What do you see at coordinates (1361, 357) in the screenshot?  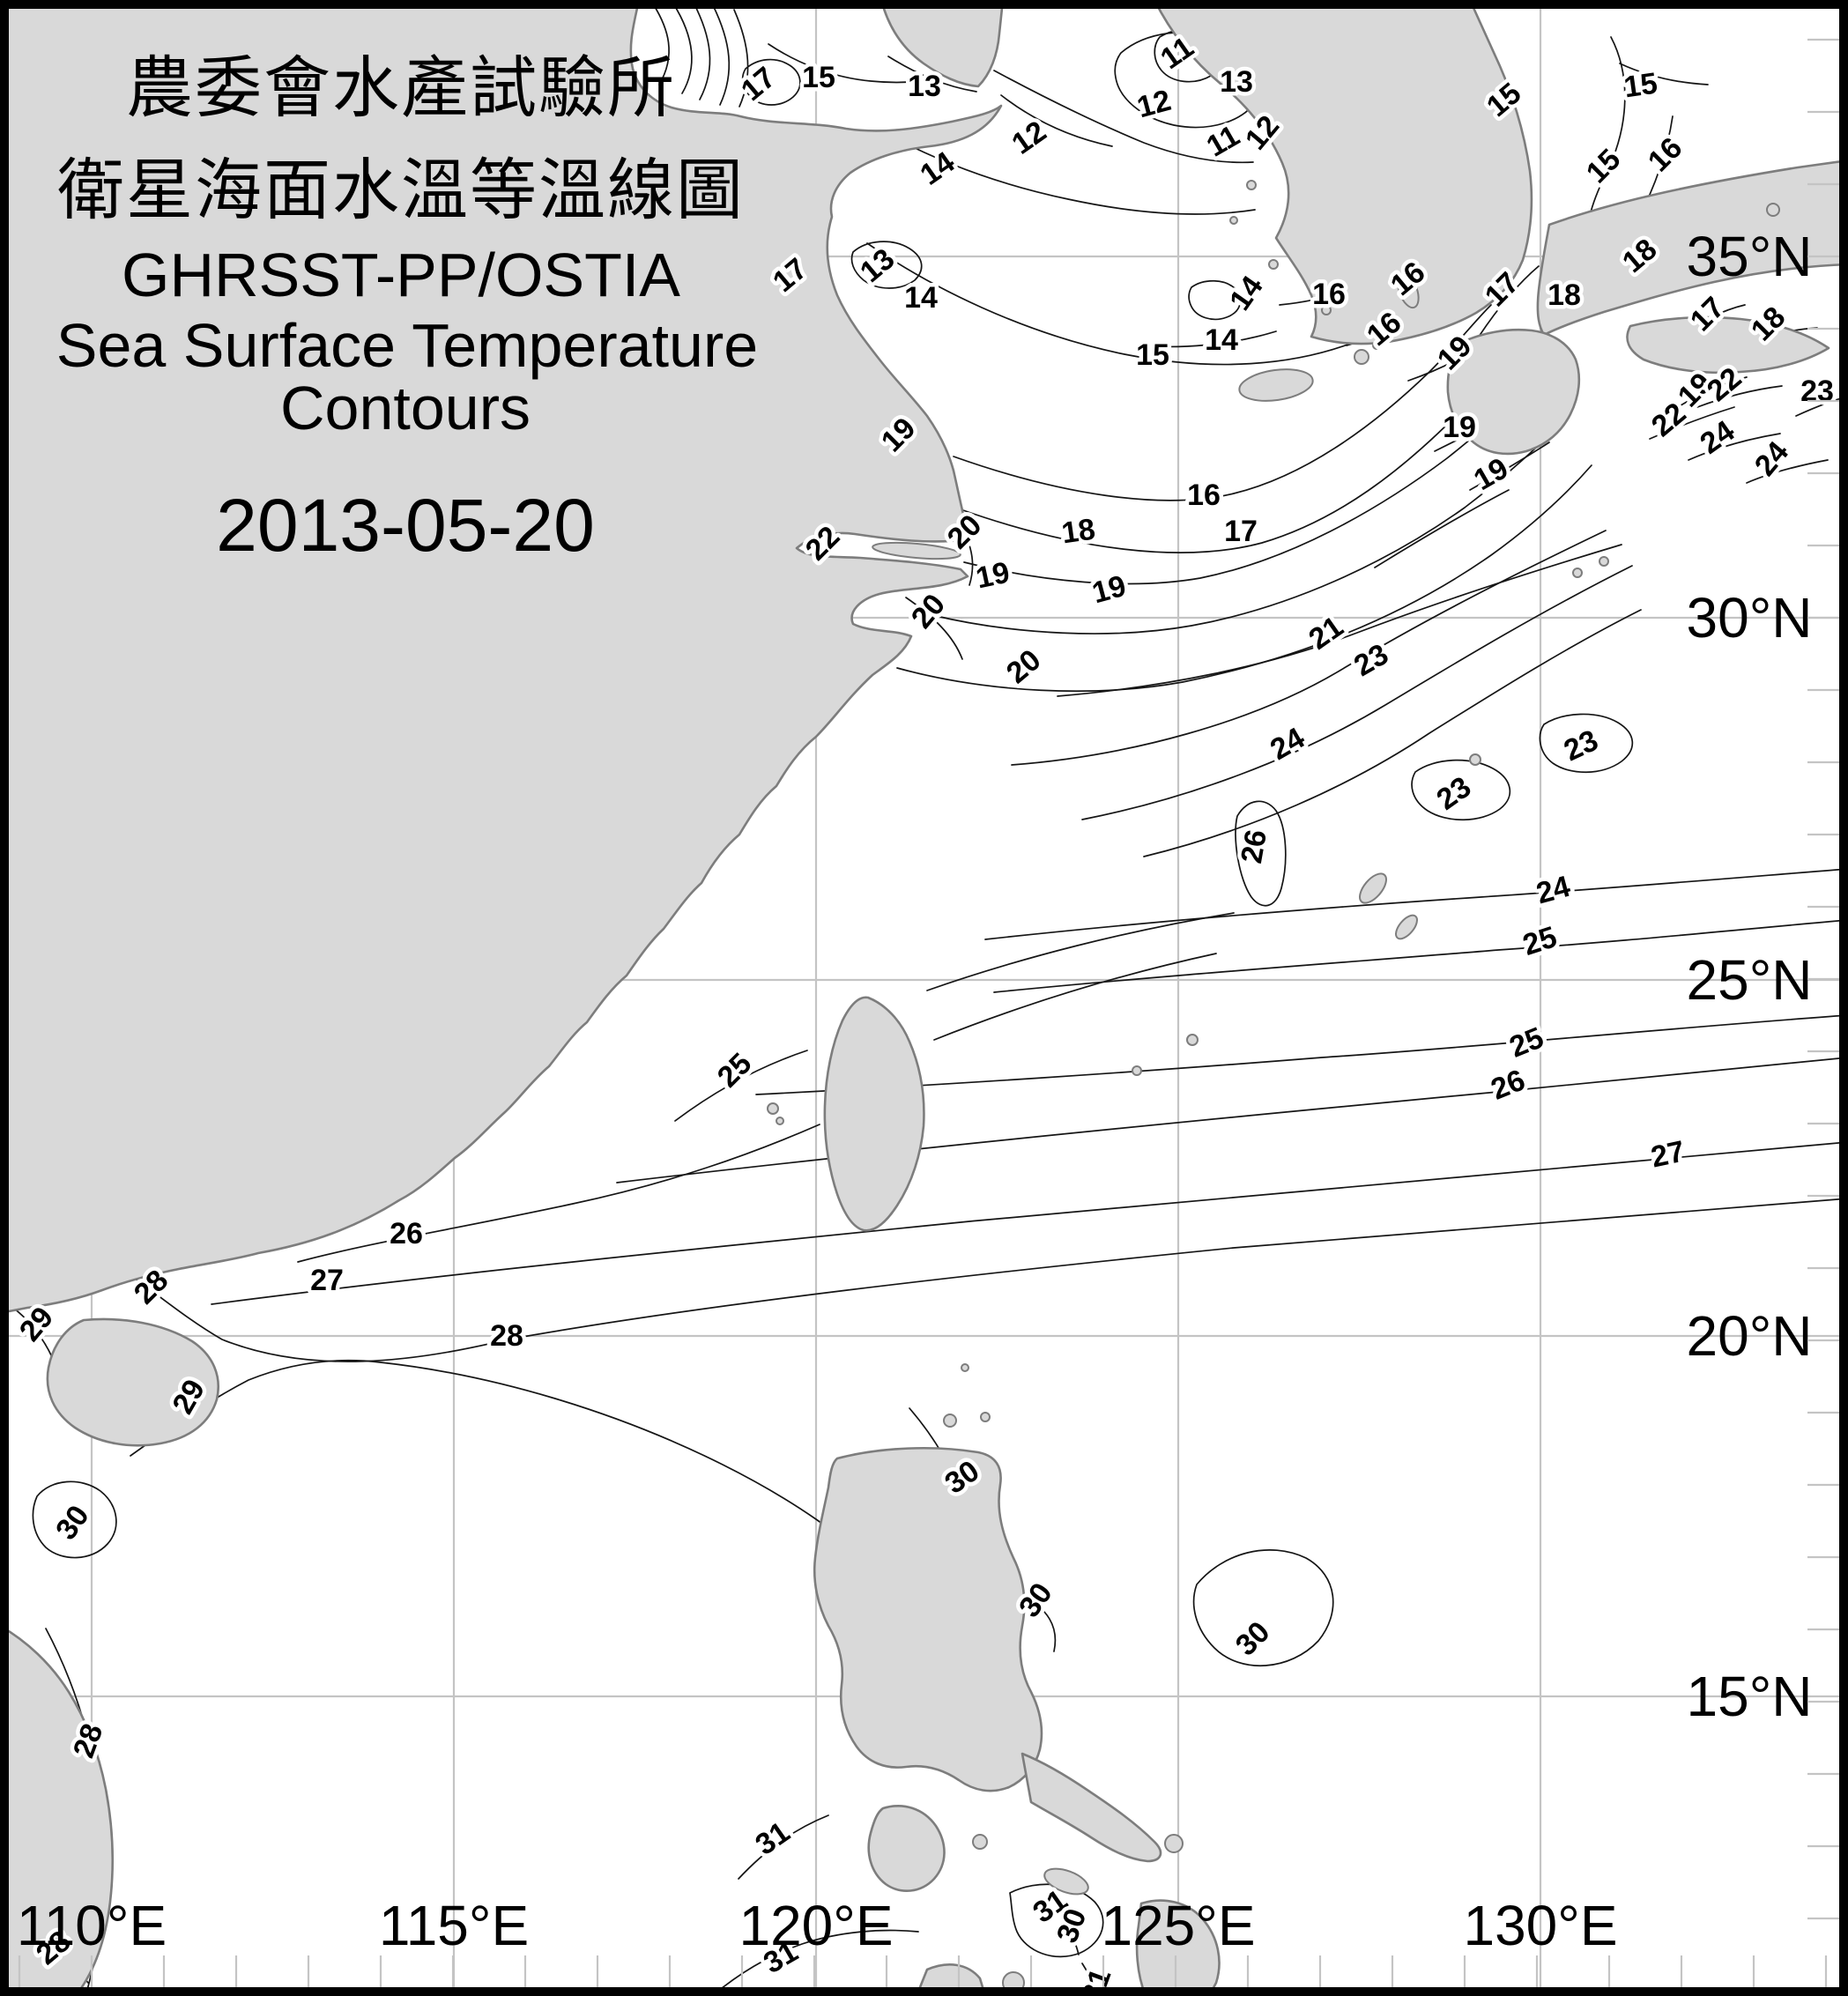 I see `goto-islands` at bounding box center [1361, 357].